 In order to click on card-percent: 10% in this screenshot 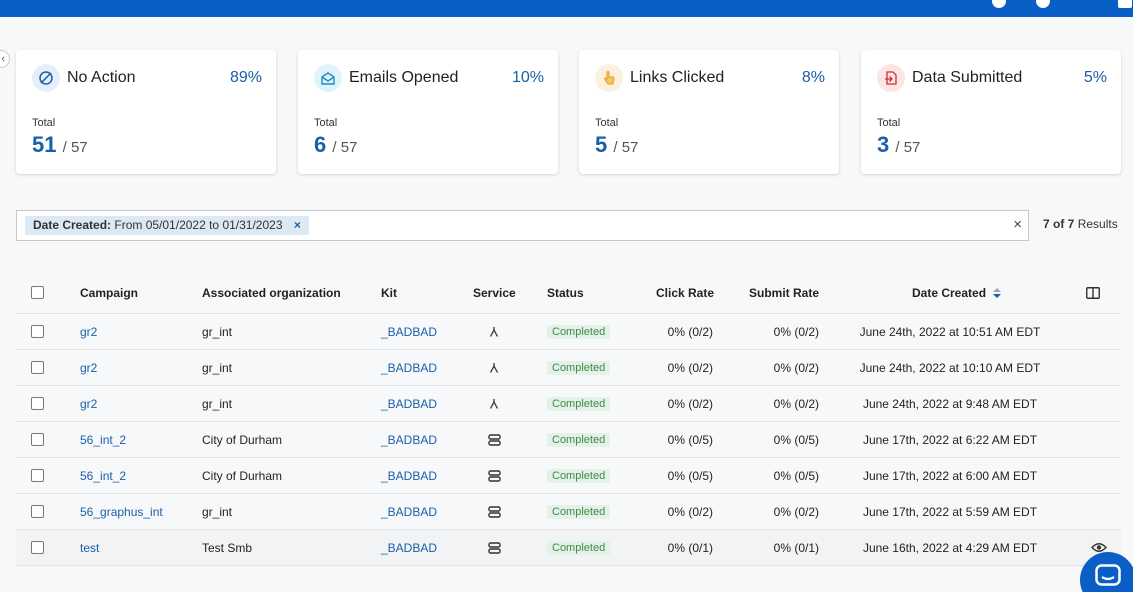, I will do `click(527, 77)`.